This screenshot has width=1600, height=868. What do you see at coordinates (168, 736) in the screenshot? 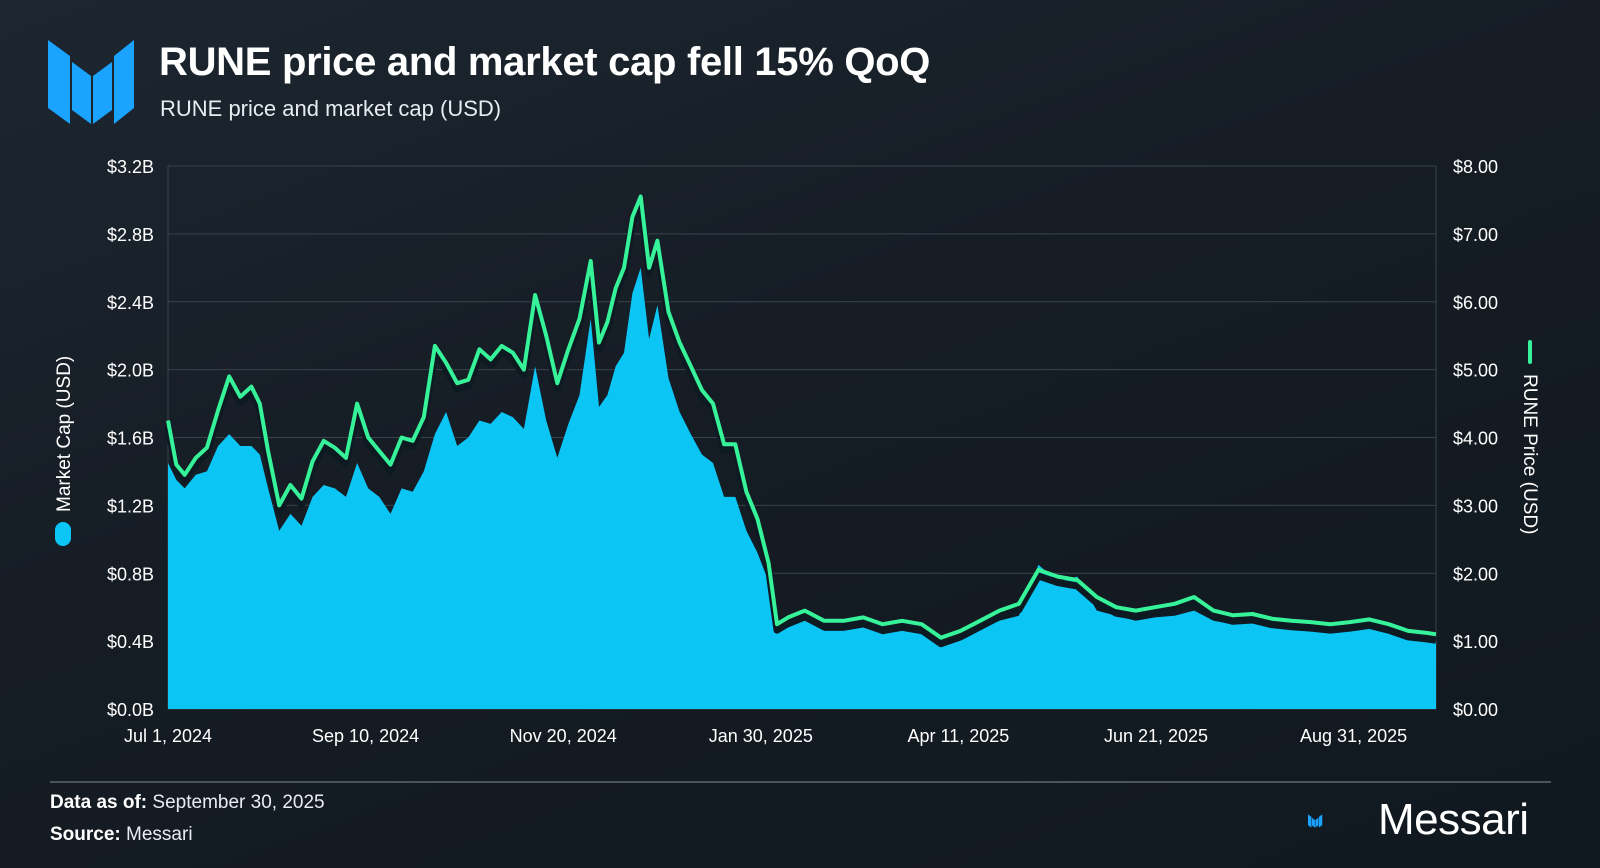
I see `x-tick-label: Jul 1, 2024` at bounding box center [168, 736].